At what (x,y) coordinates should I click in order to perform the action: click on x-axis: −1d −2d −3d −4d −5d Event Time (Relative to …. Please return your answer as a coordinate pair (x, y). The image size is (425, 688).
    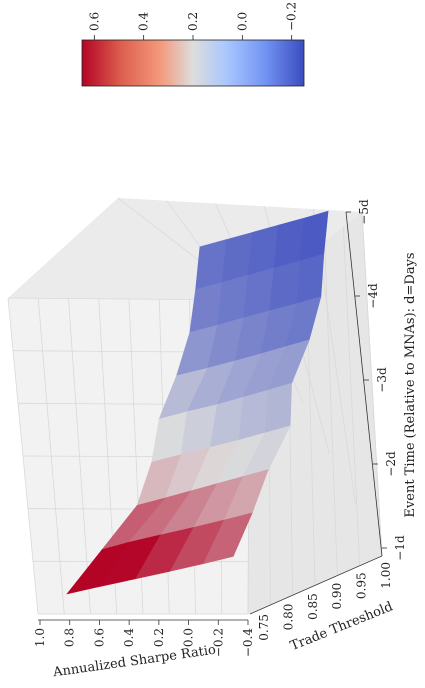
    Looking at the image, I should click on (381, 380).